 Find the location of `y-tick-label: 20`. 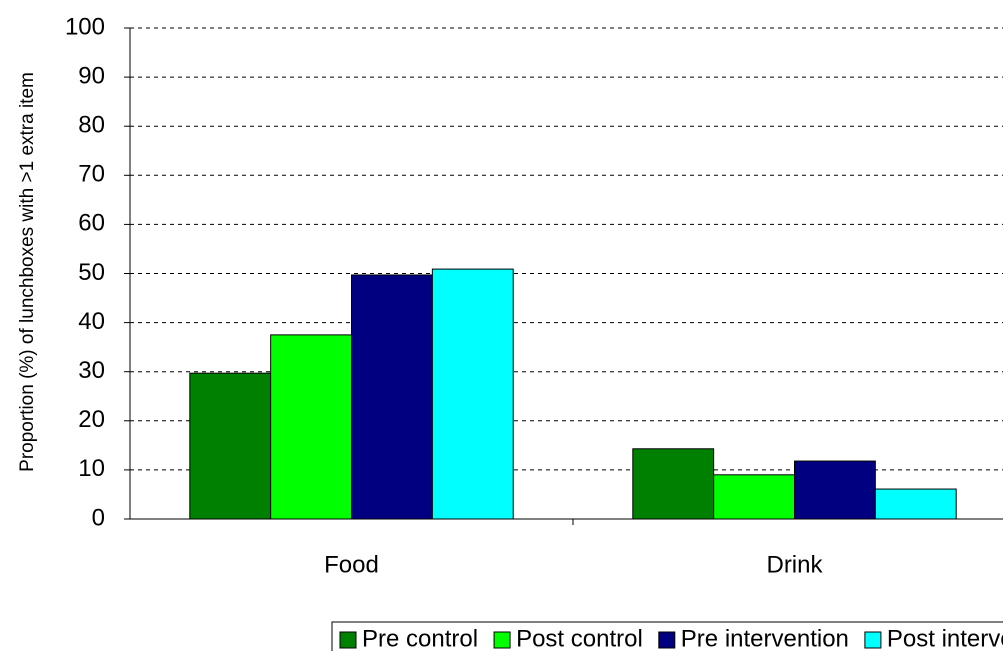

y-tick-label: 20 is located at coordinates (91, 419).